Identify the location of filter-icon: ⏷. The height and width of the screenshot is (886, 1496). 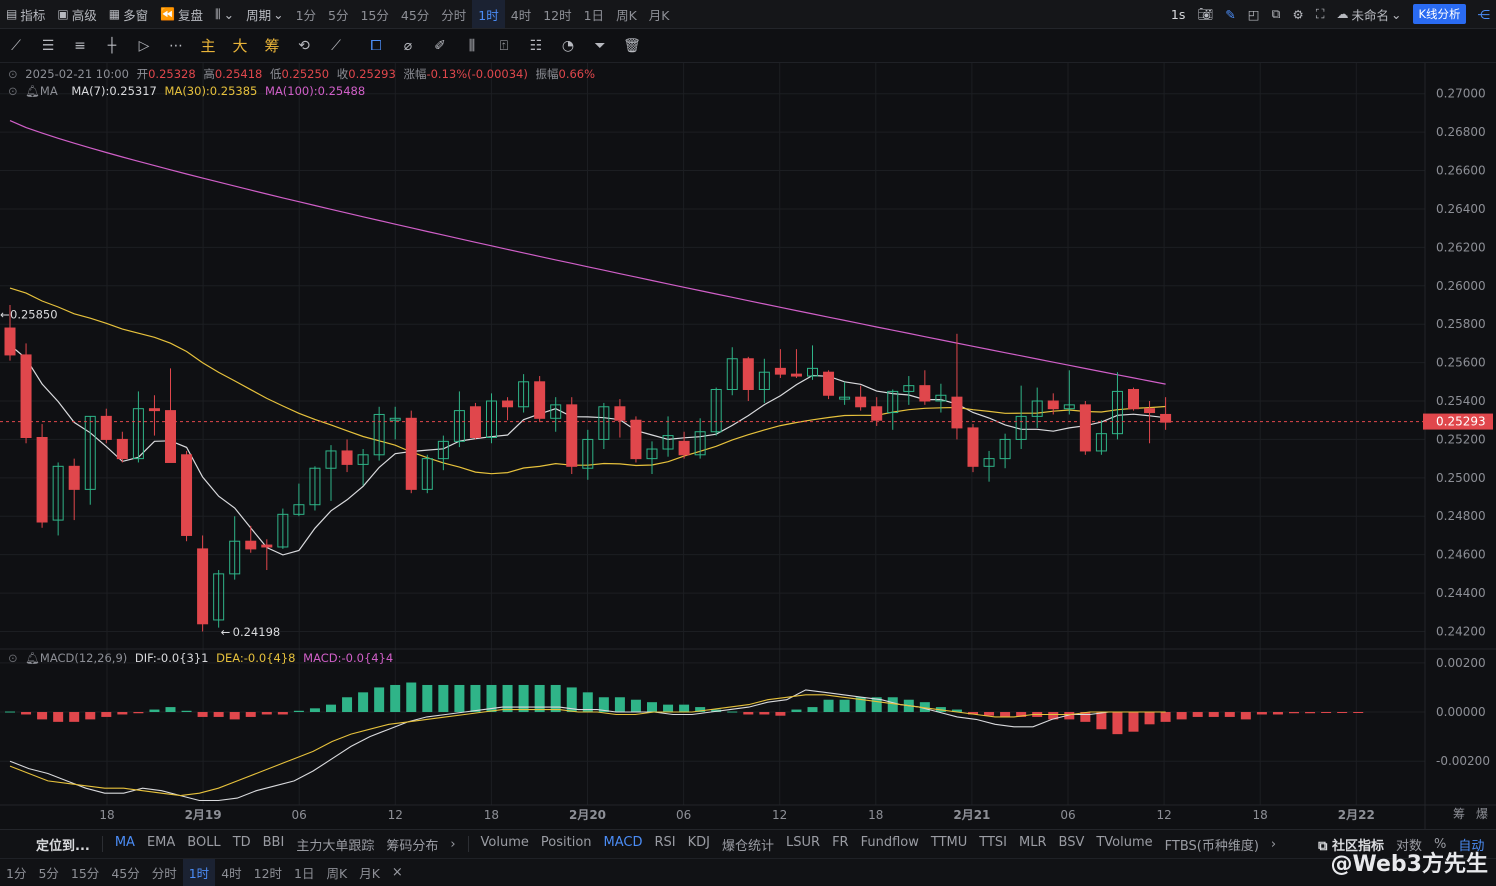
(600, 46).